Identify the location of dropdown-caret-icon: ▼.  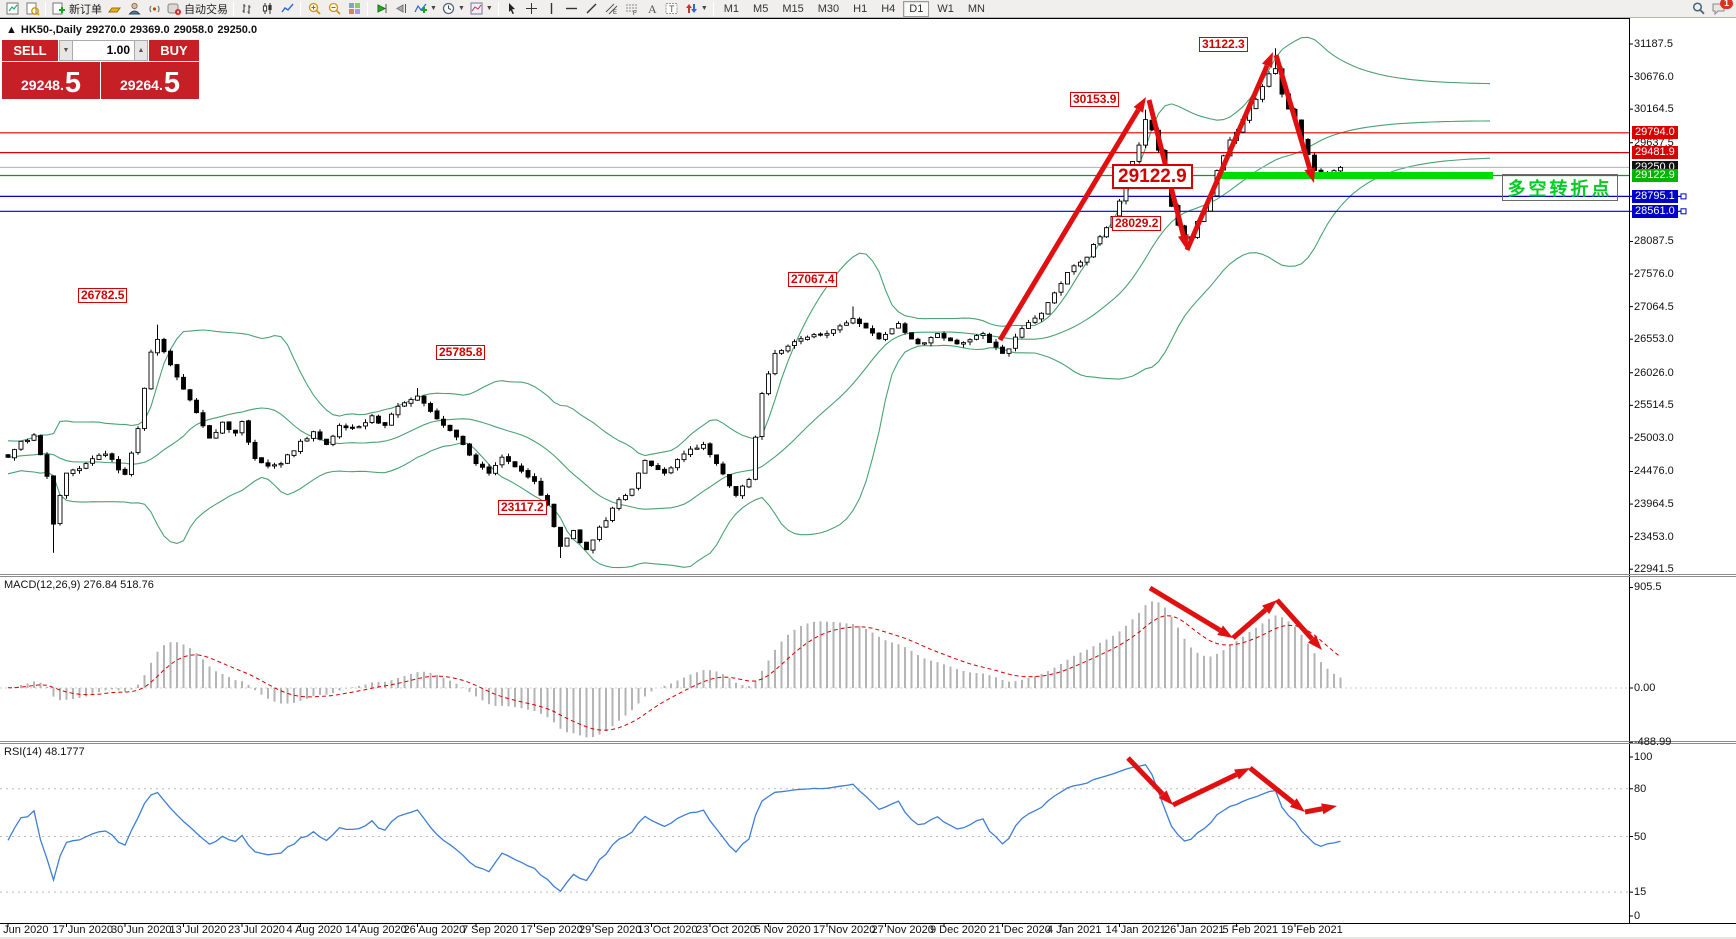
(704, 8).